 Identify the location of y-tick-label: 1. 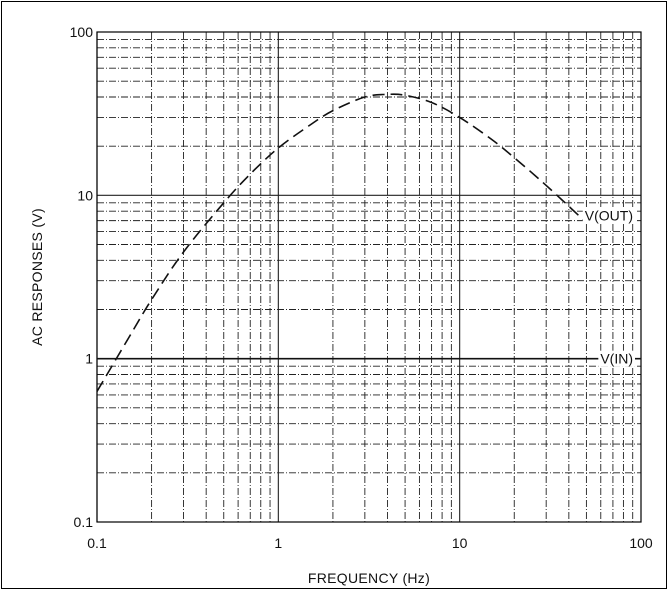
(89, 359).